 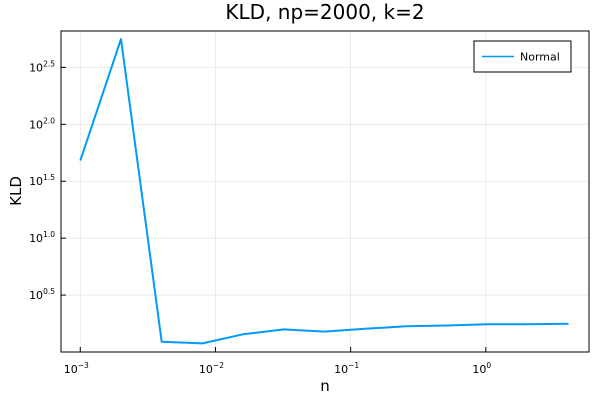 What do you see at coordinates (42, 123) in the screenshot?
I see `y-tick-label: 102.0` at bounding box center [42, 123].